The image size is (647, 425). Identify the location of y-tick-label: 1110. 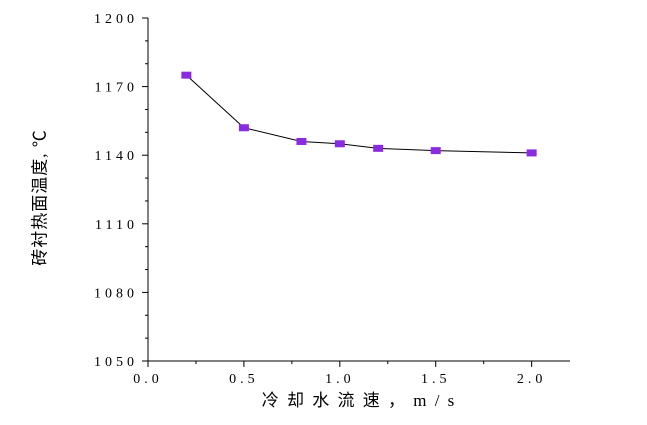
(116, 225).